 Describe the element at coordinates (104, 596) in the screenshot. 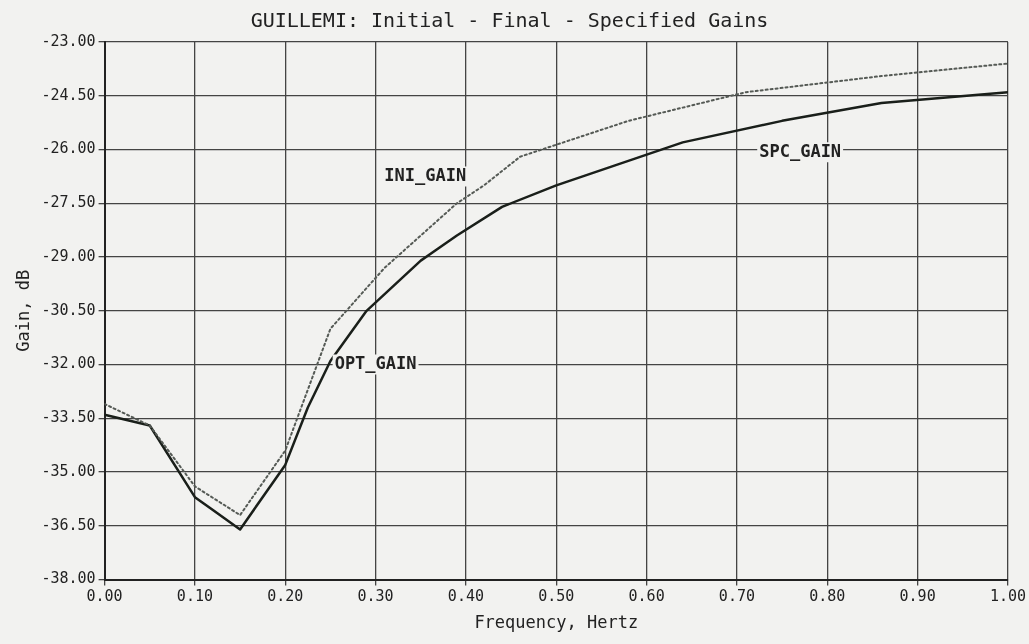

I see `x-tick-label: 0.00` at that location.